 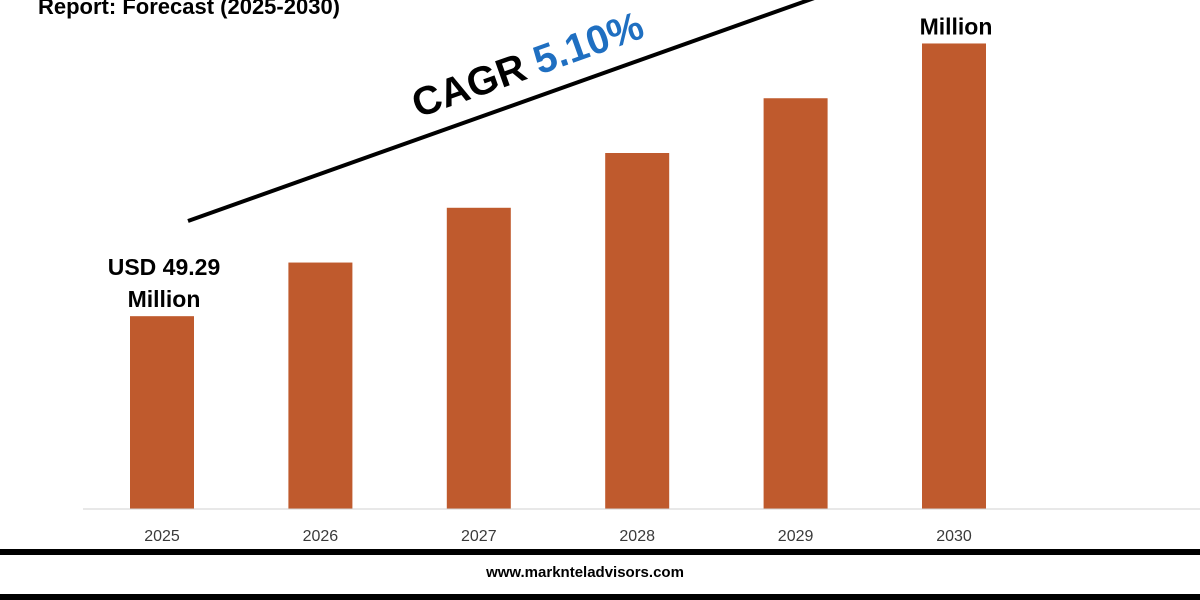 I want to click on footer-url: www.marknteladvisors.com, so click(x=585, y=572).